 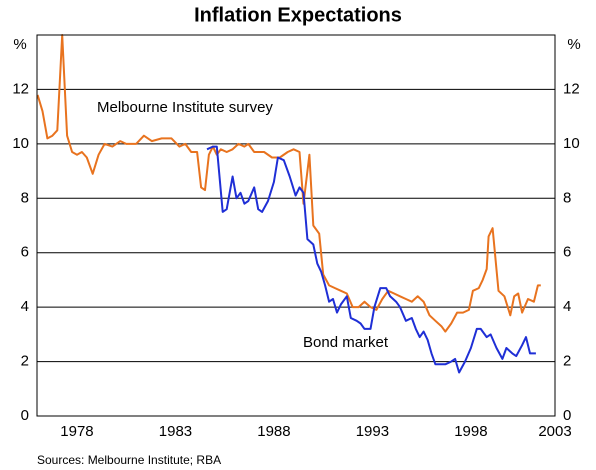 I want to click on chart-title: Inflation Expectations, so click(x=298, y=15).